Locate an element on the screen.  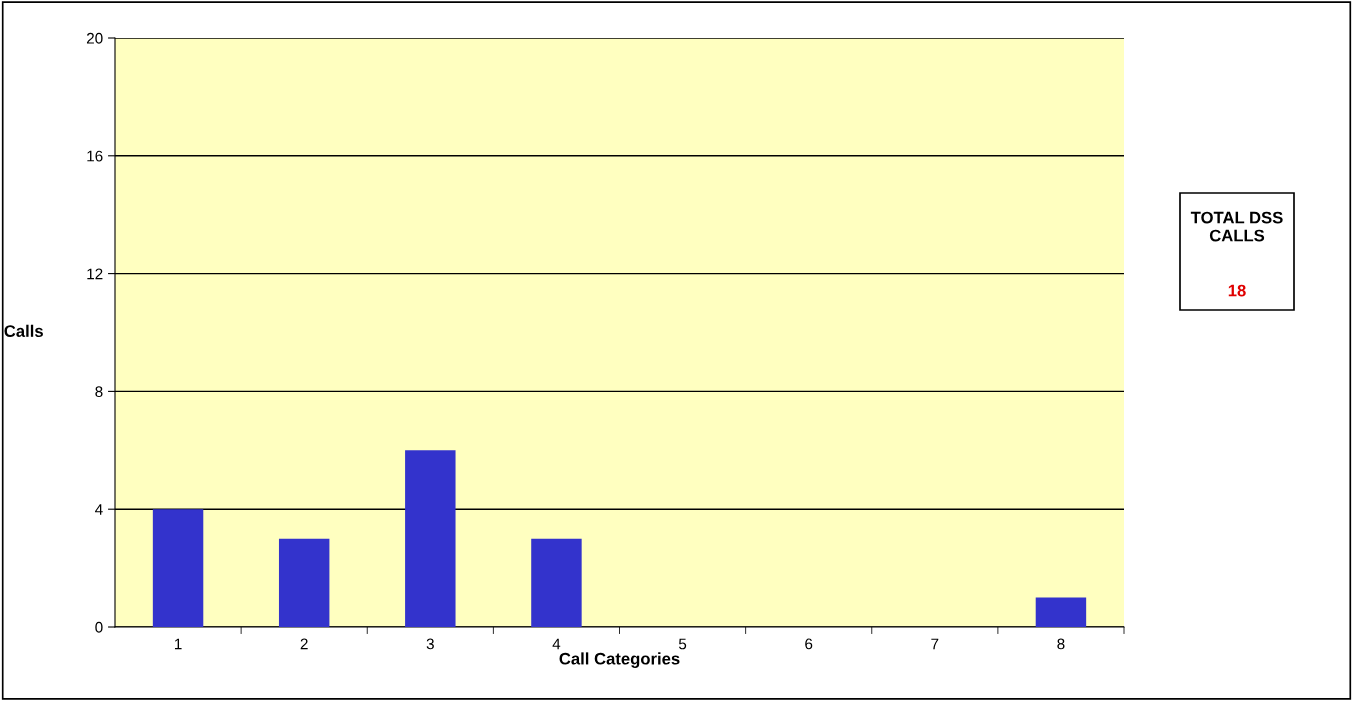
y-tick-label: 16 is located at coordinates (95, 156).